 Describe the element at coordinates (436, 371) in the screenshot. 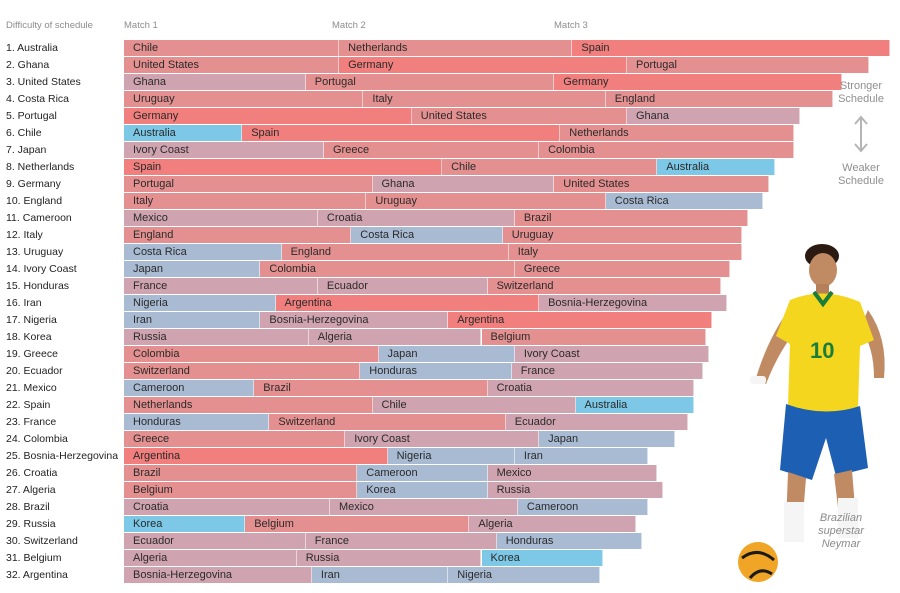

I see `bar-segment-match-2: Honduras` at that location.